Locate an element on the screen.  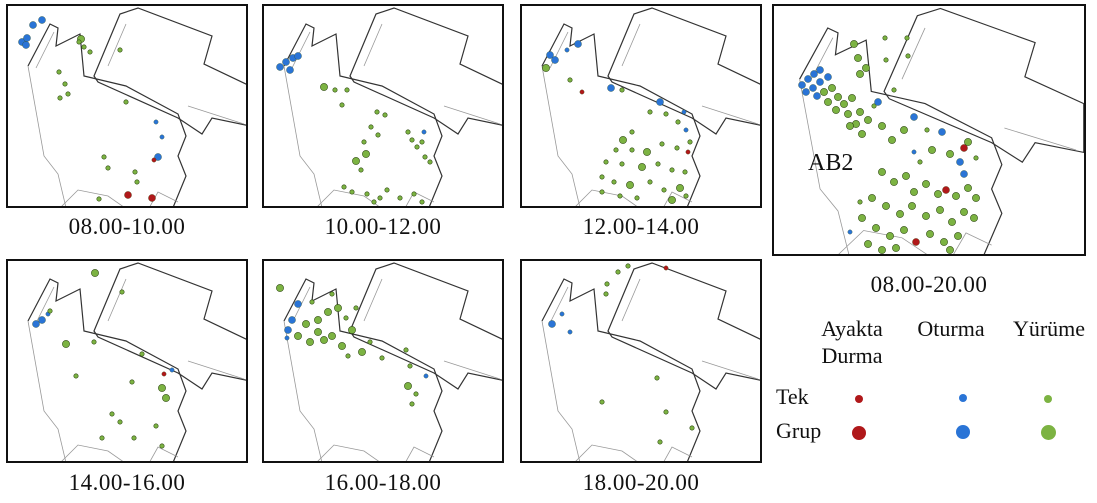
building-block-inner is located at coordinates (690, 329).